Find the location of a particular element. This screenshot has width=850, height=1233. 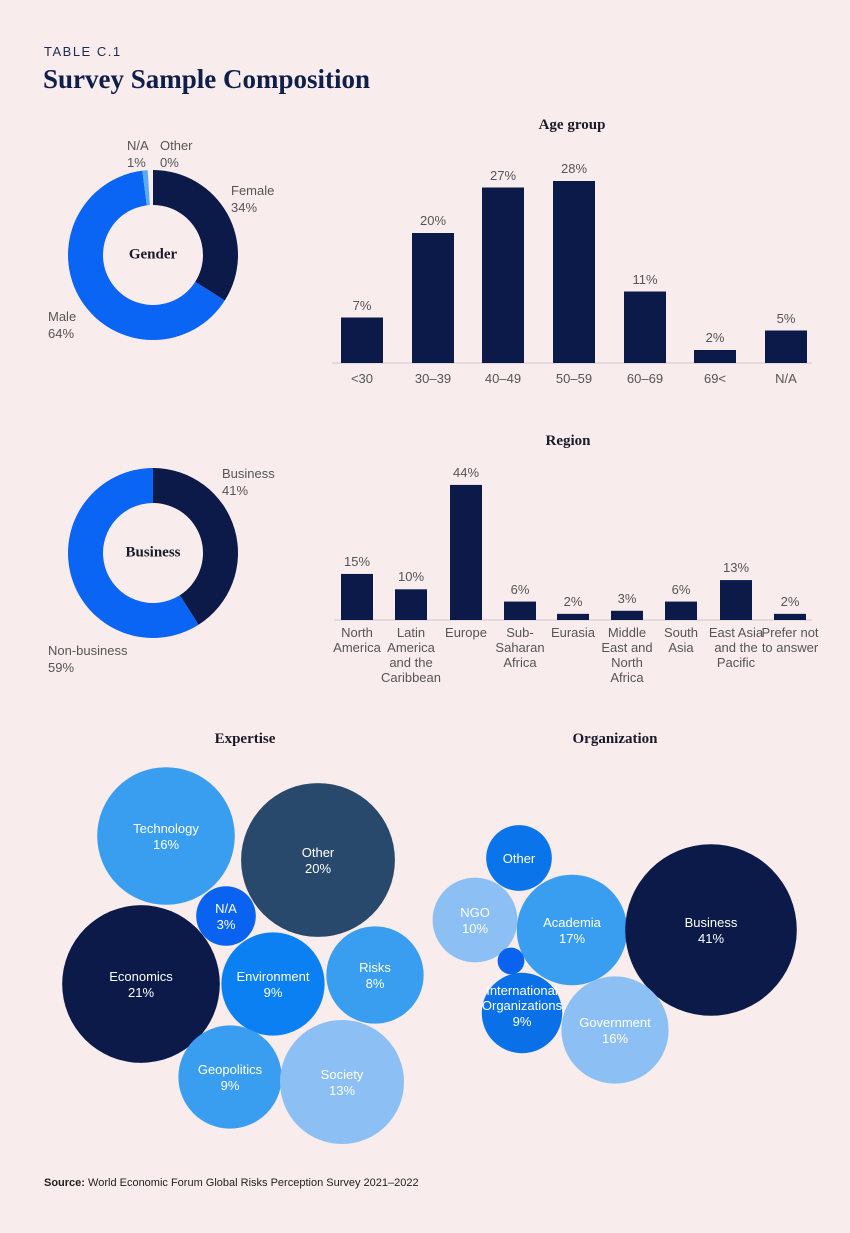

bar-value-label: 20% is located at coordinates (433, 220).